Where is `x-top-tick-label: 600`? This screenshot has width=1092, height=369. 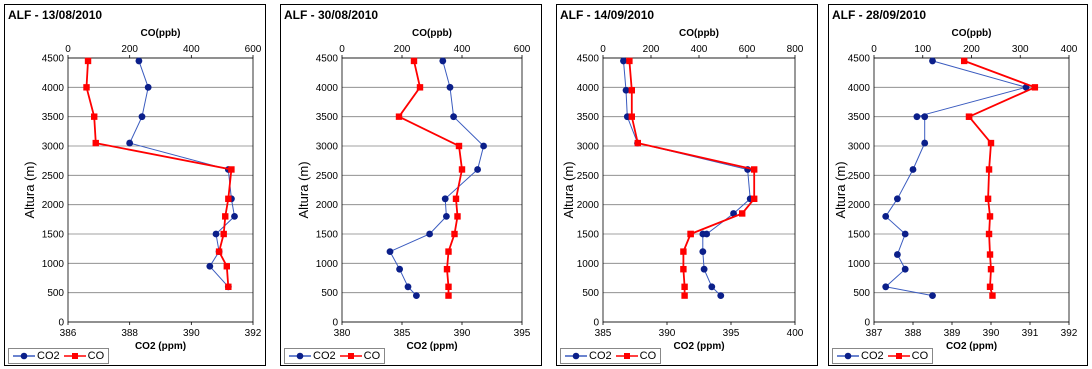
x-top-tick-label: 600 is located at coordinates (253, 49).